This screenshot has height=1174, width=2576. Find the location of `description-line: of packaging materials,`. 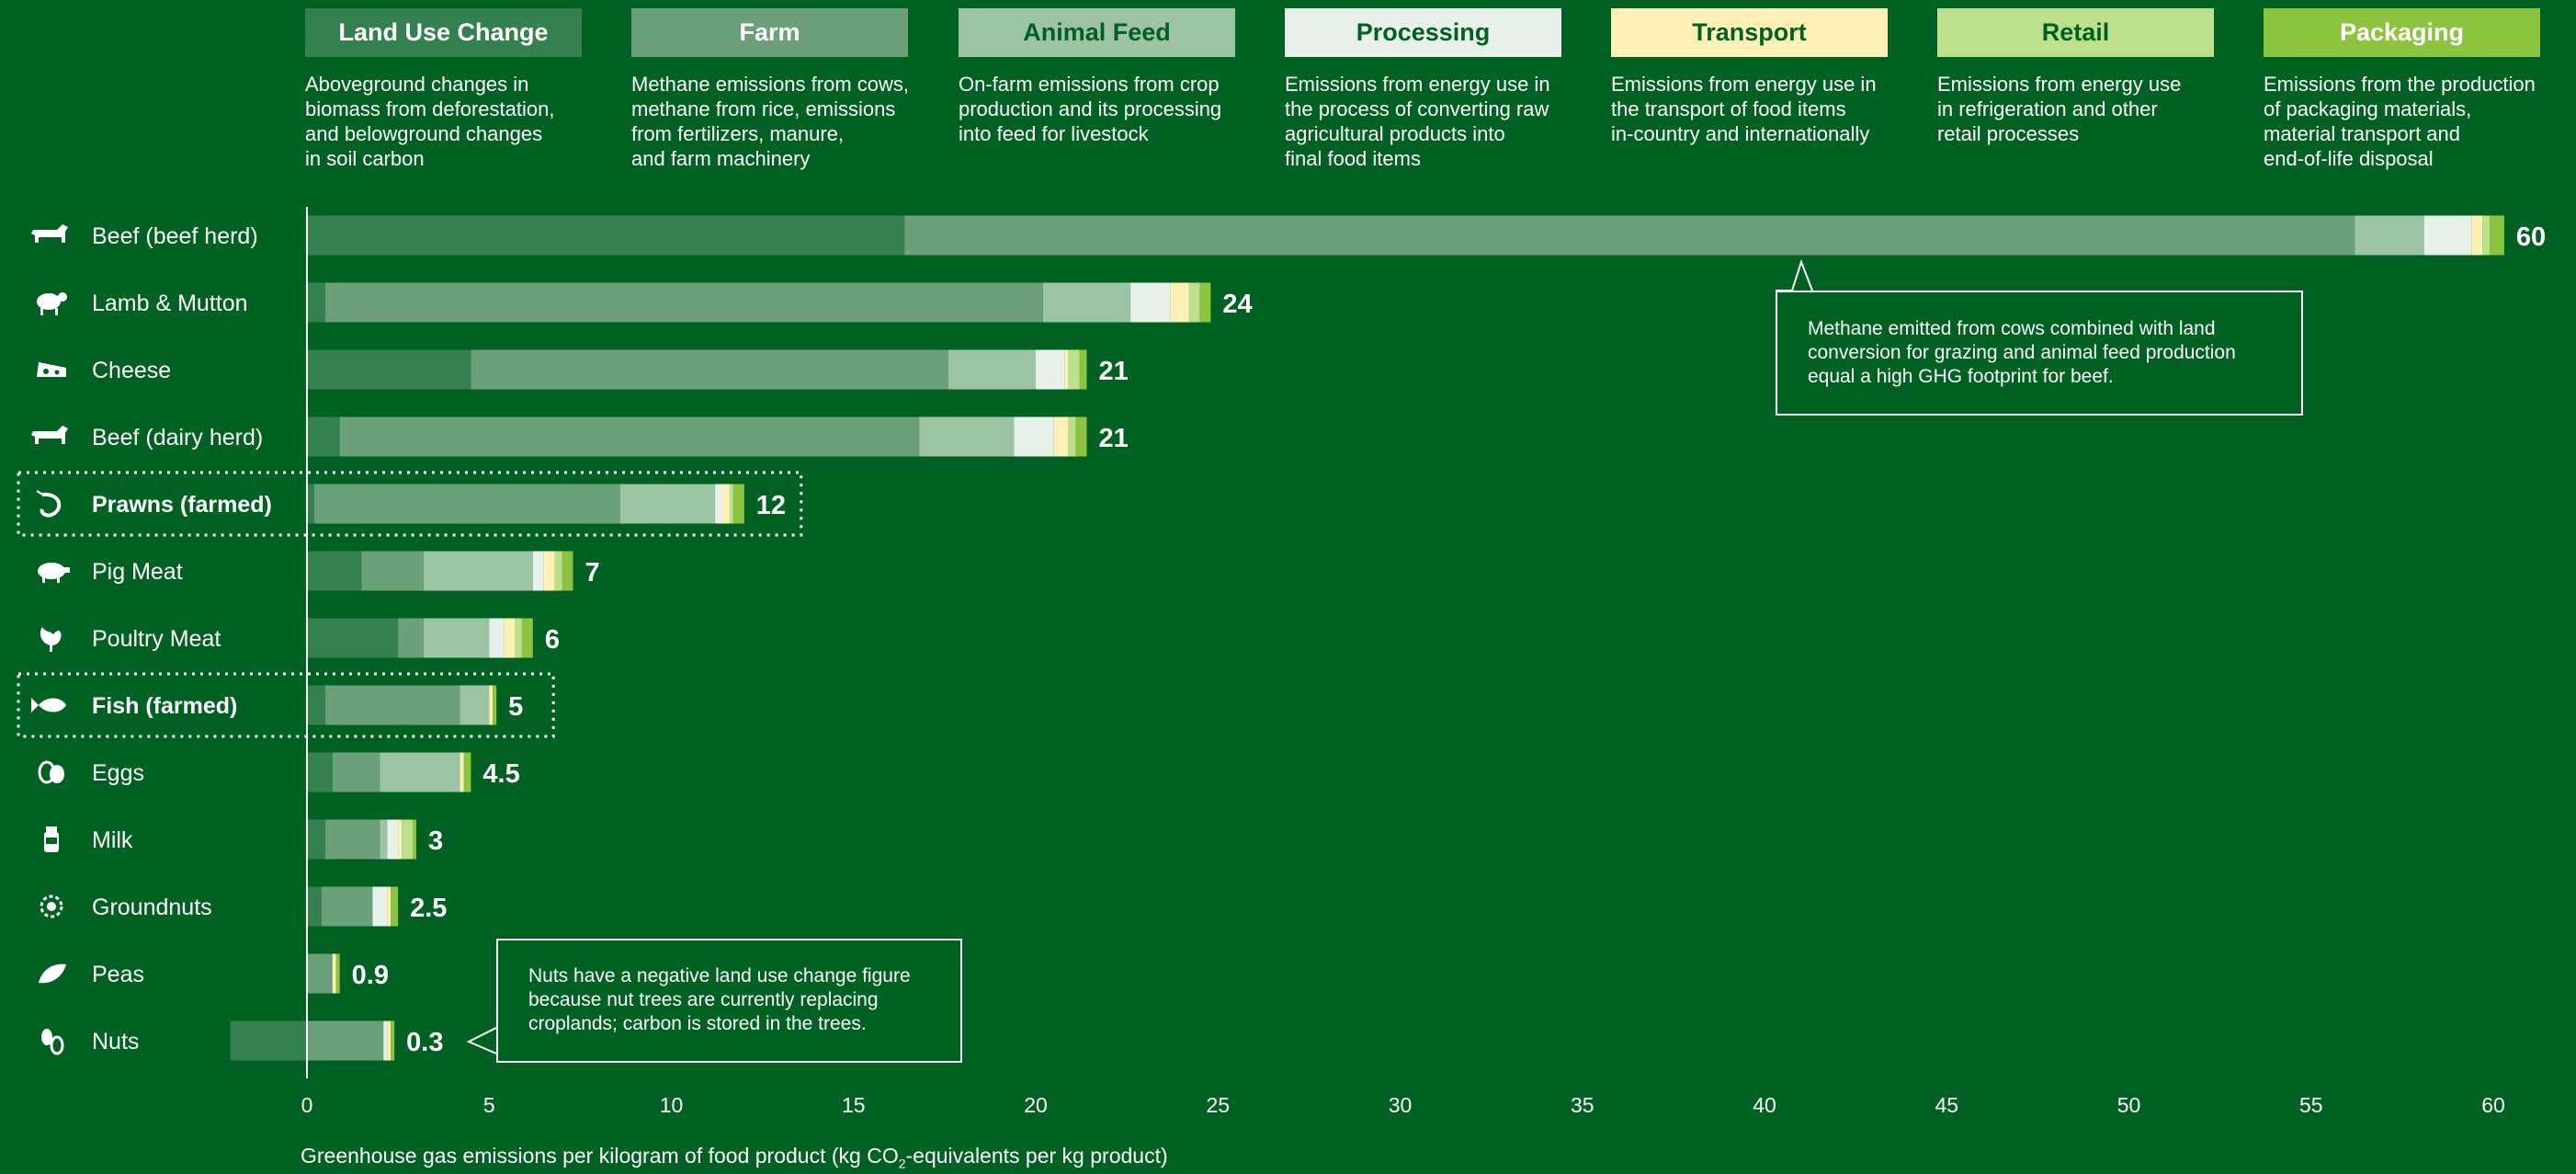

description-line: of packaging materials, is located at coordinates (2368, 108).